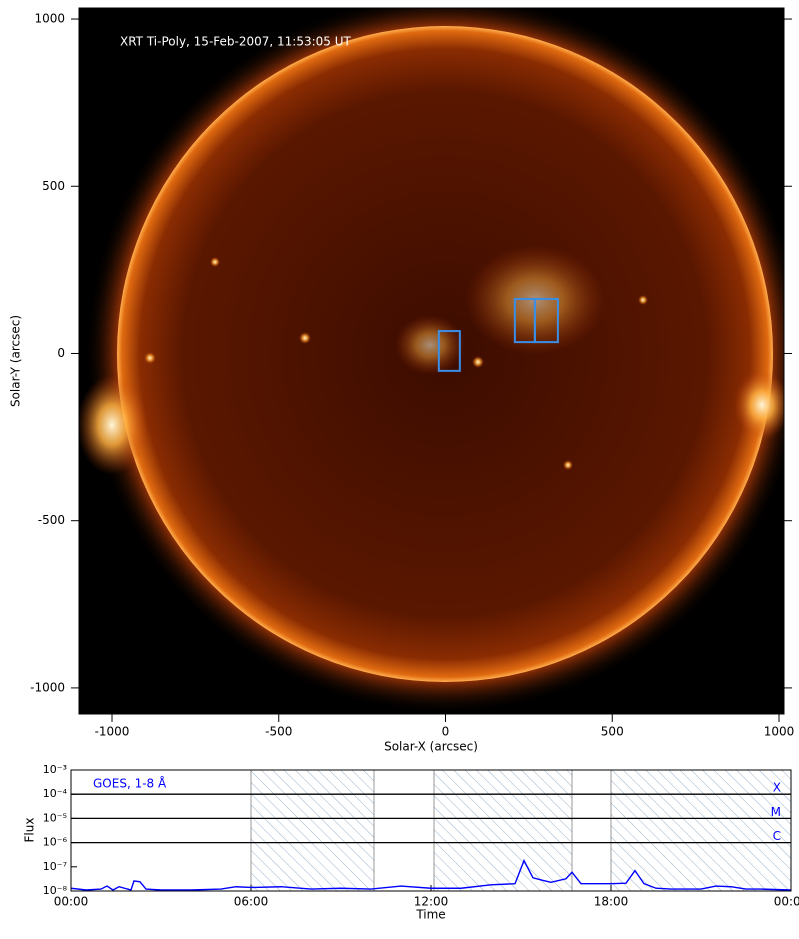 This screenshot has width=799, height=939. Describe the element at coordinates (51, 520) in the screenshot. I see `y-tick-label: -500` at that location.